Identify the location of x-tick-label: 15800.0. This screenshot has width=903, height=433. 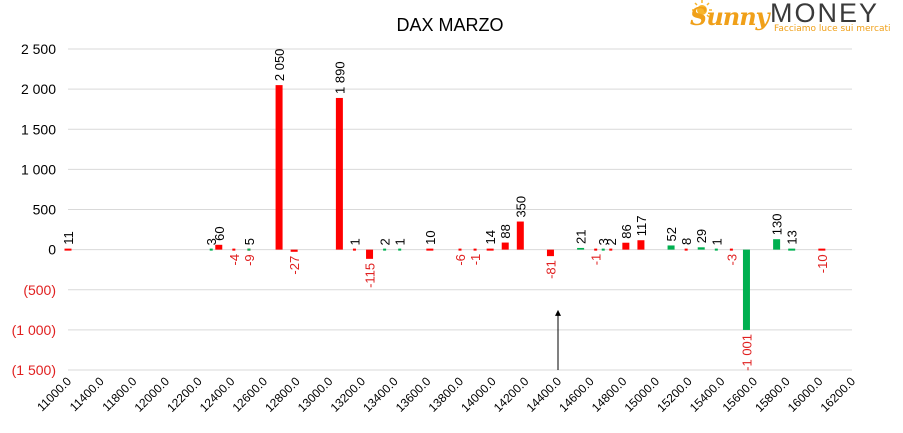
(772, 394).